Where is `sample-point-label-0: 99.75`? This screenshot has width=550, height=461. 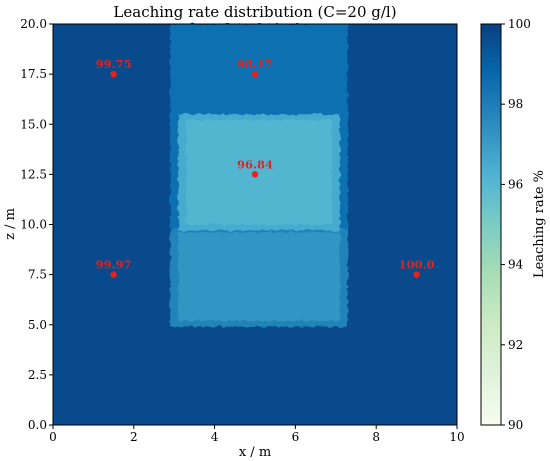 sample-point-label-0: 99.75 is located at coordinates (114, 64).